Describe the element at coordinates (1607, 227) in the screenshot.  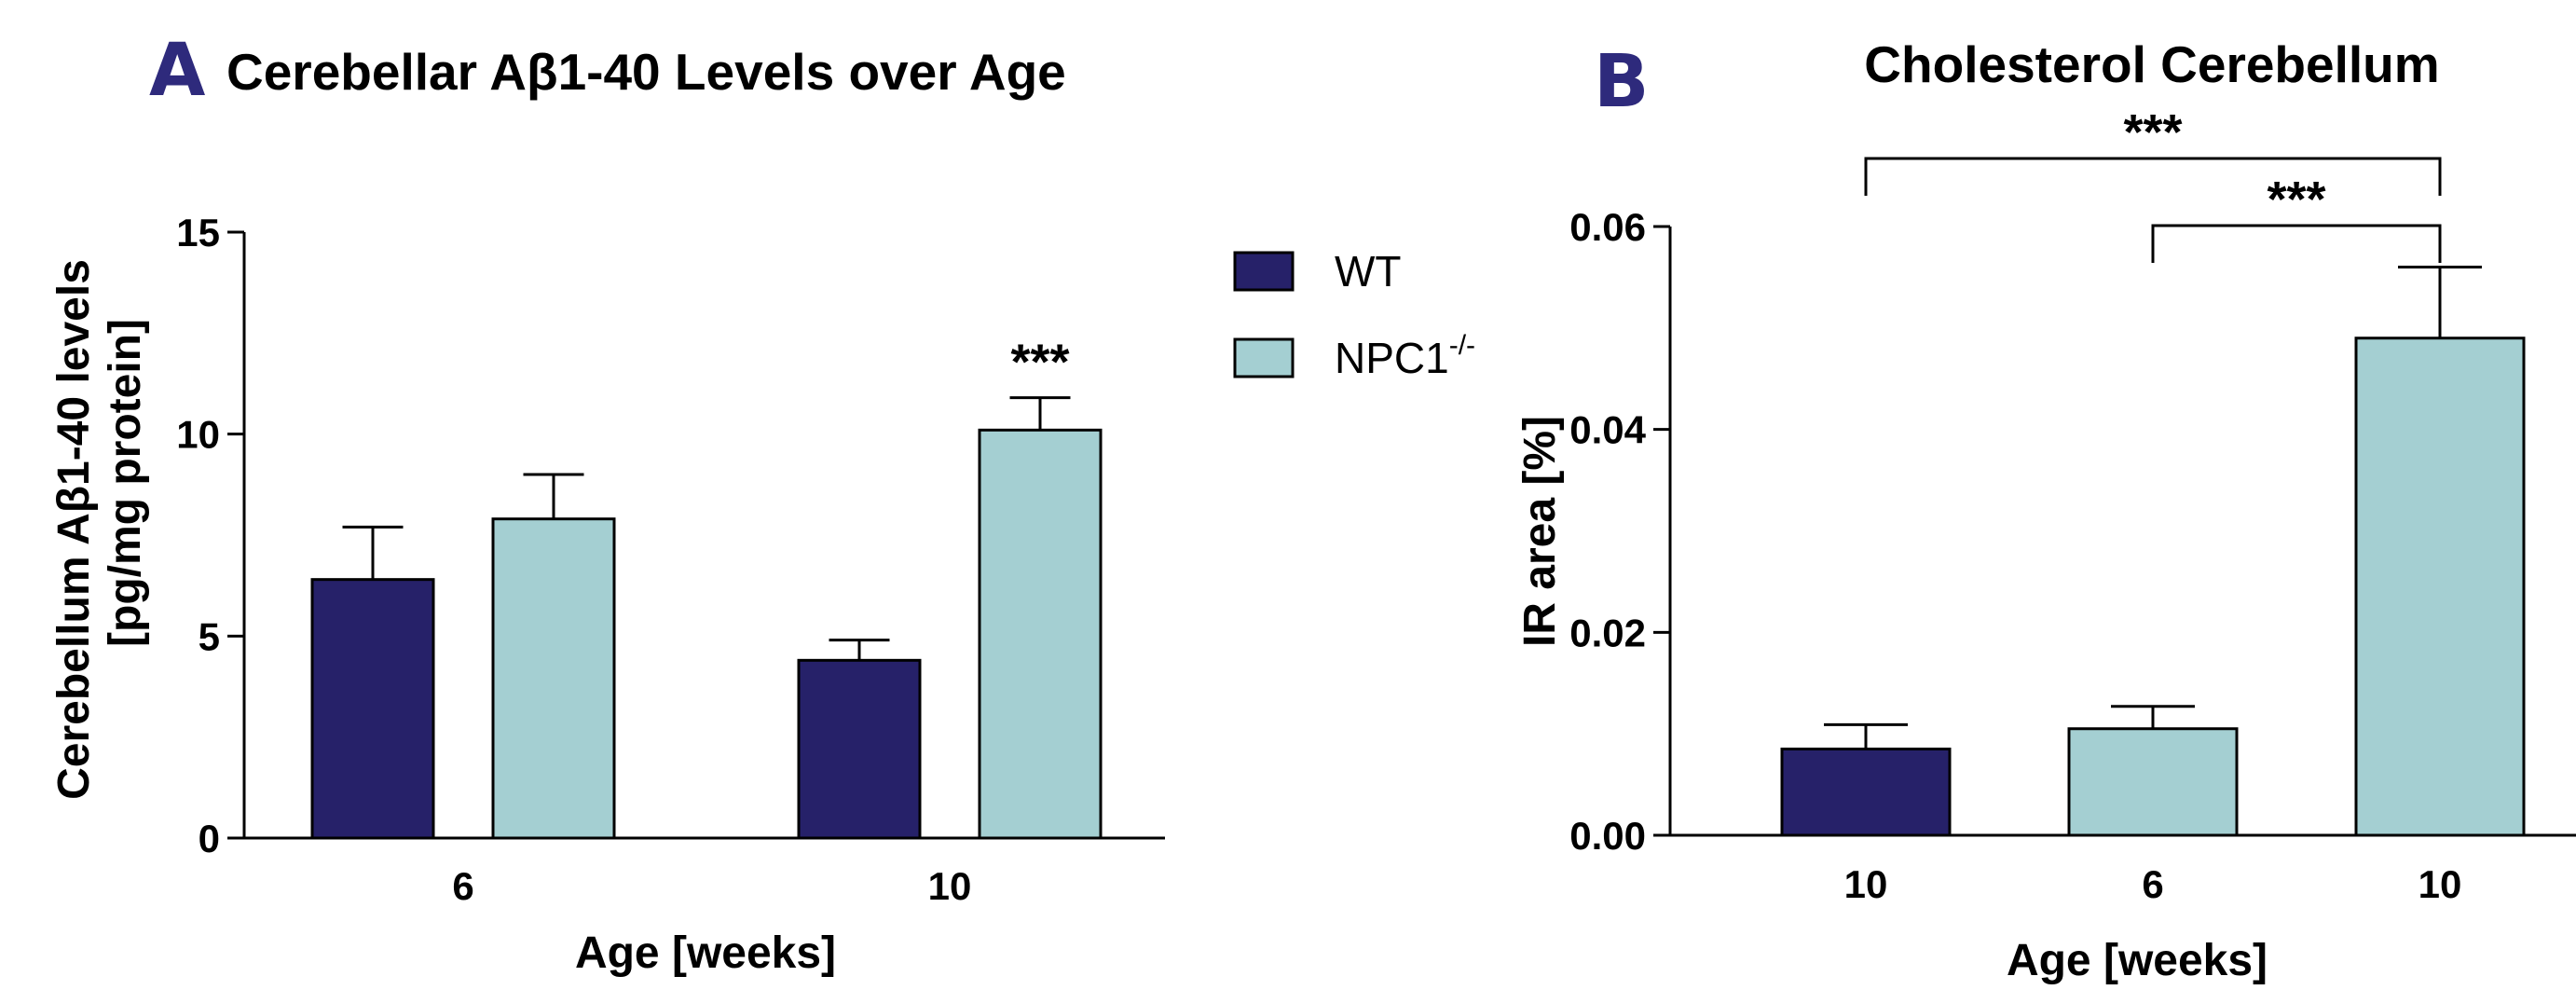
I see `y-tick-label-3: 0.06` at that location.